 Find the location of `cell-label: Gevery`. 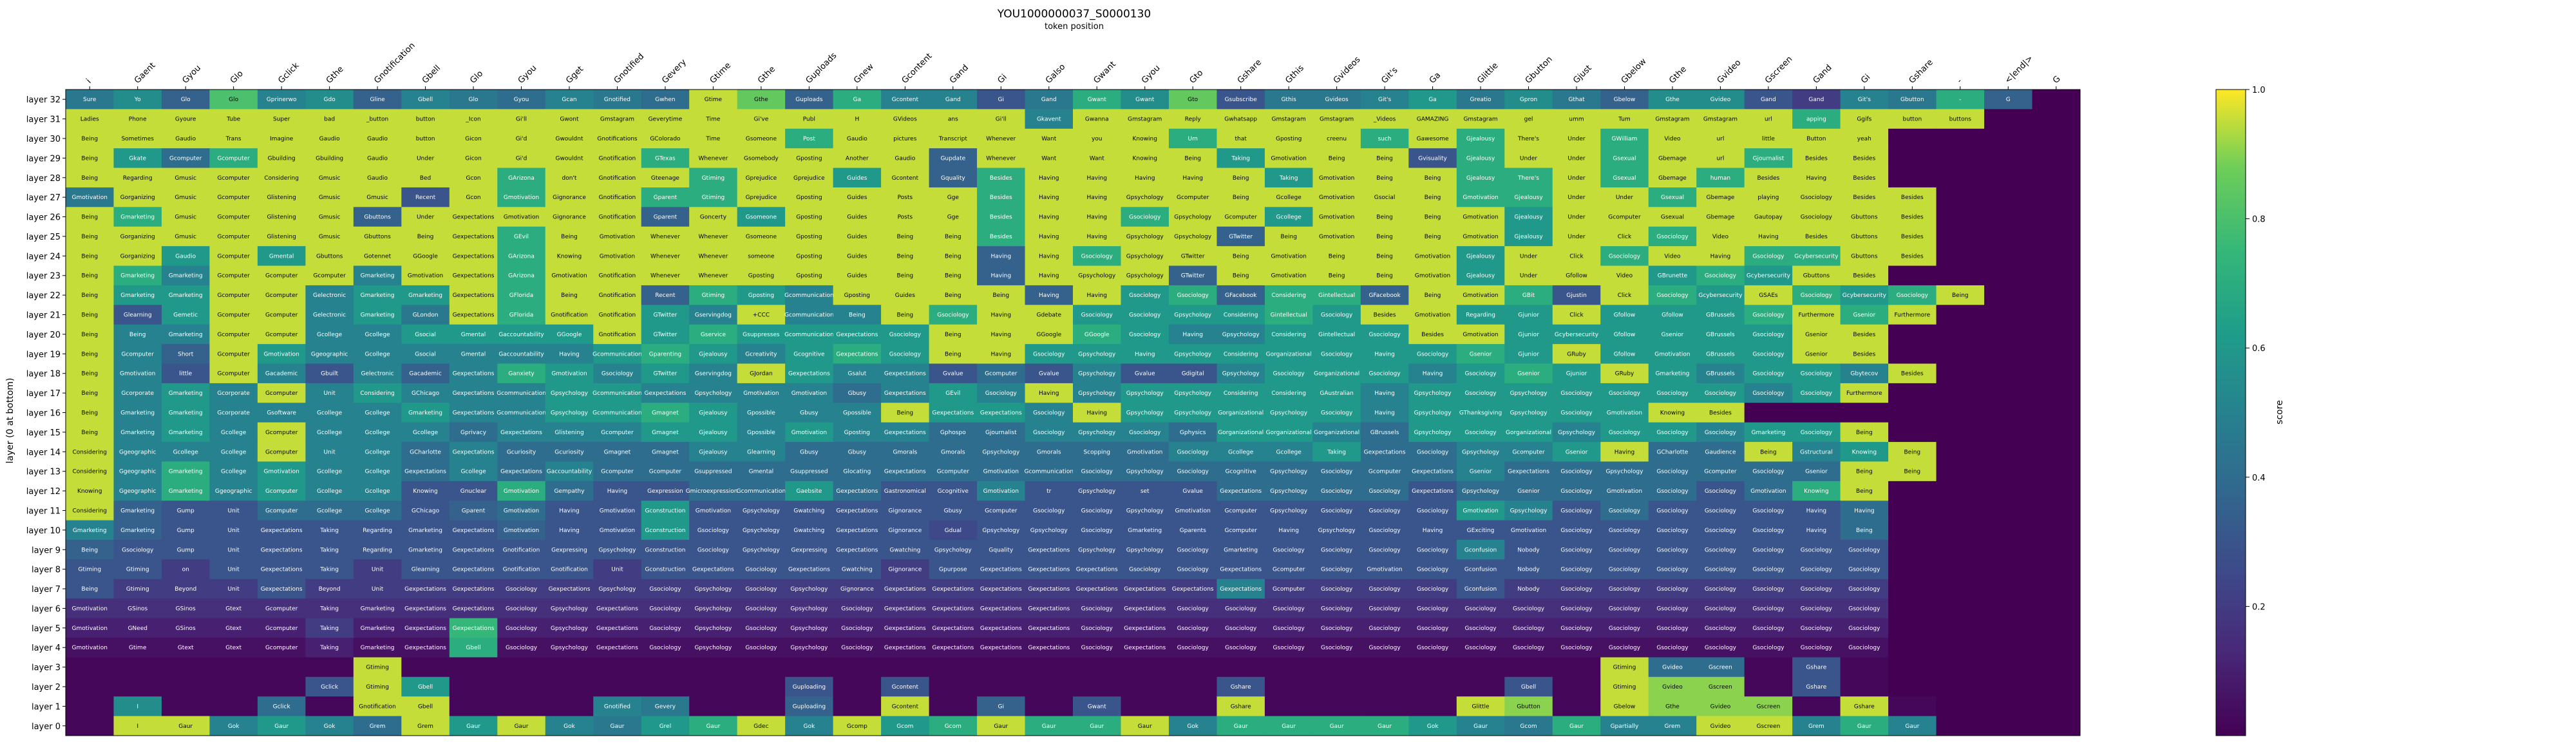

cell-label: Gevery is located at coordinates (665, 707).